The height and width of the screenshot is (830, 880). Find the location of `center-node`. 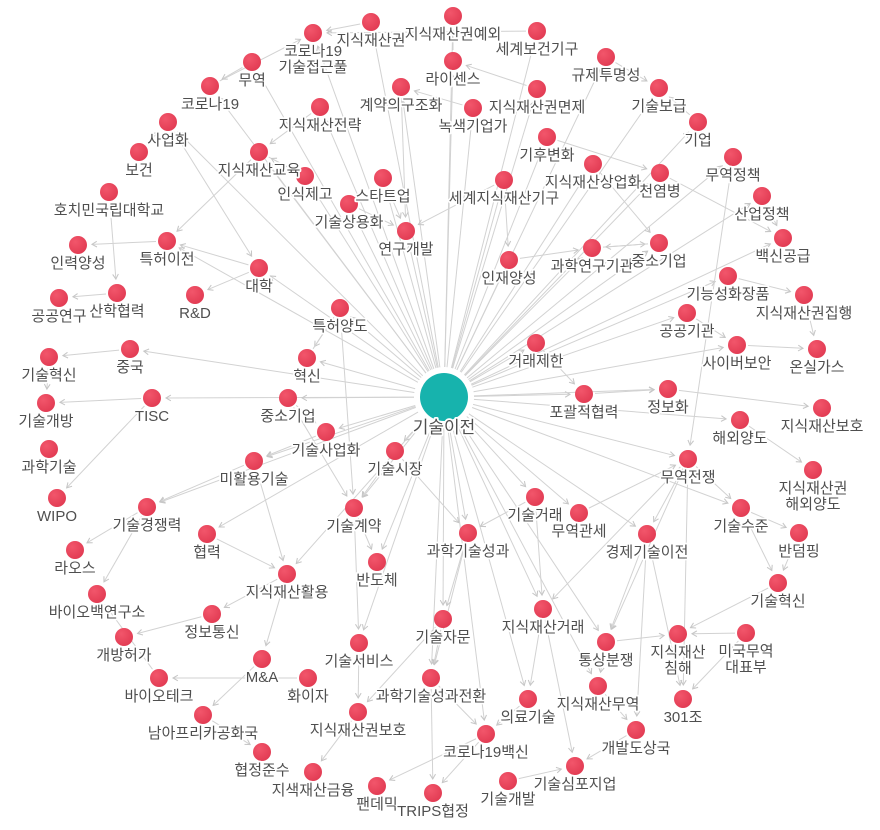

center-node is located at coordinates (444, 397).